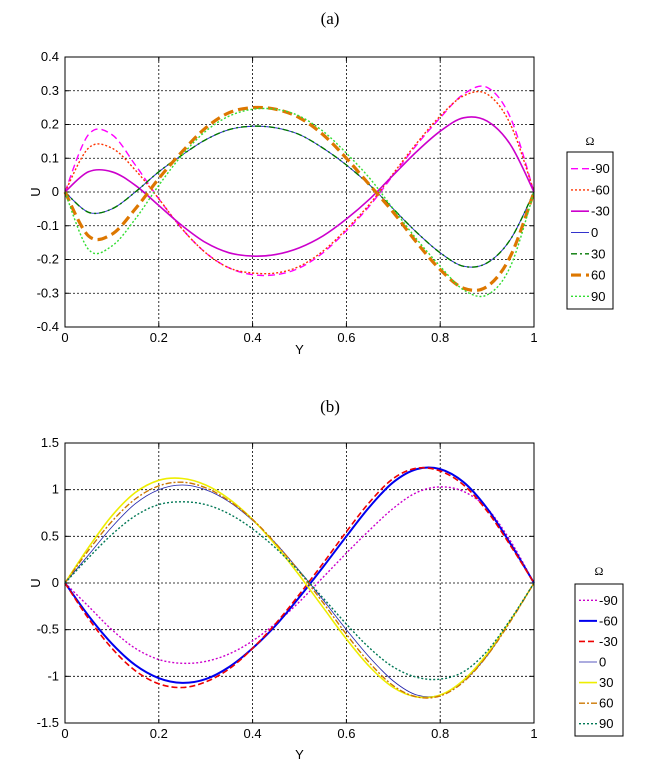  I want to click on y-tick-label: 1.5, so click(50, 442).